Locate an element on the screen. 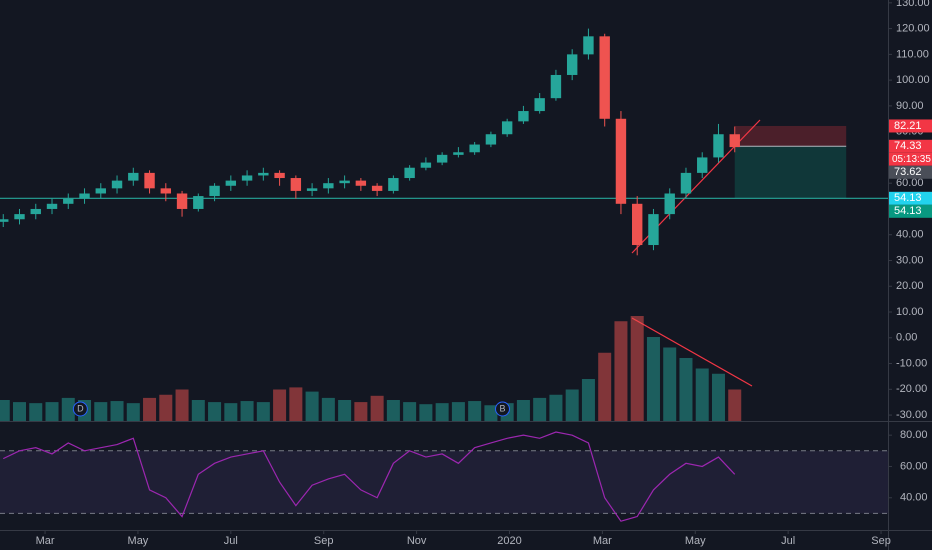 The width and height of the screenshot is (932, 550). x-tick-label: Jul is located at coordinates (788, 541).